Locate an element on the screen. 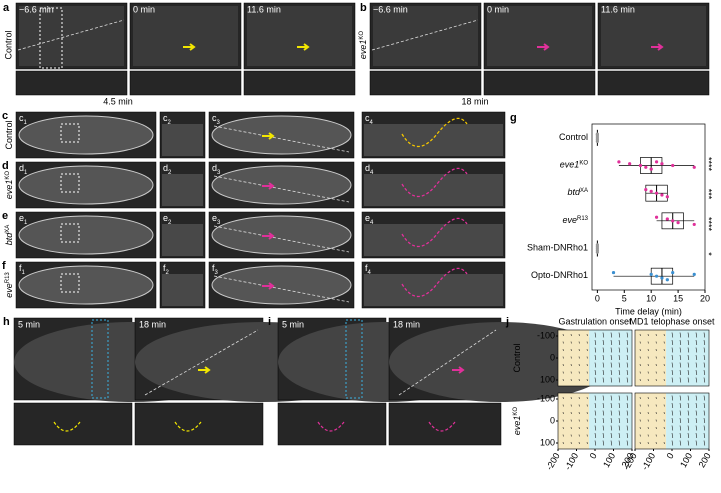 The height and width of the screenshot is (493, 721). panel-letter: a is located at coordinates (6, 8).